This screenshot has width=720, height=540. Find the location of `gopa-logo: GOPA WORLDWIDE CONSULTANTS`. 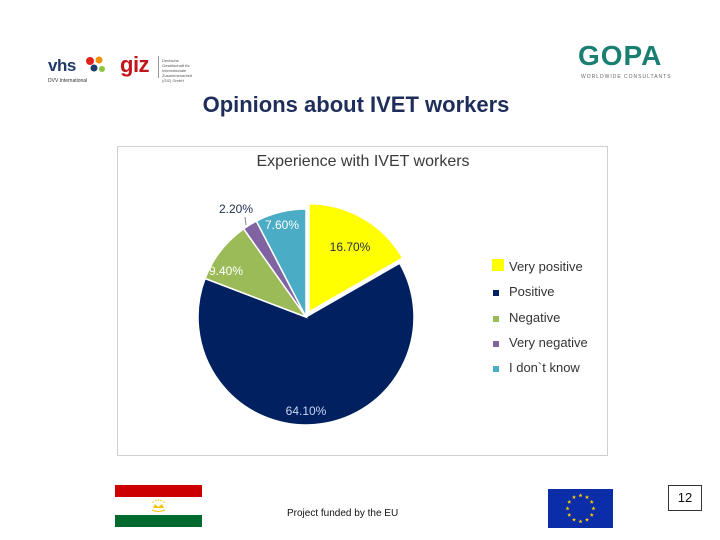

gopa-logo: GOPA WORLDWIDE CONSULTANTS is located at coordinates (625, 62).